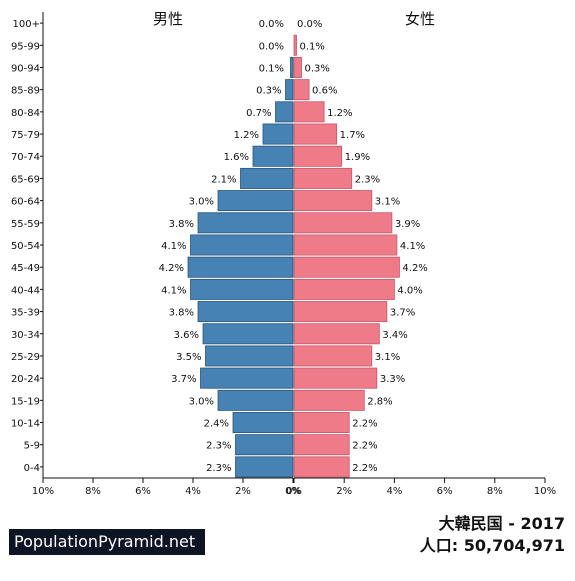 This screenshot has width=575, height=581. Describe the element at coordinates (394, 491) in the screenshot. I see `x-tick-label-right: 4%` at that location.